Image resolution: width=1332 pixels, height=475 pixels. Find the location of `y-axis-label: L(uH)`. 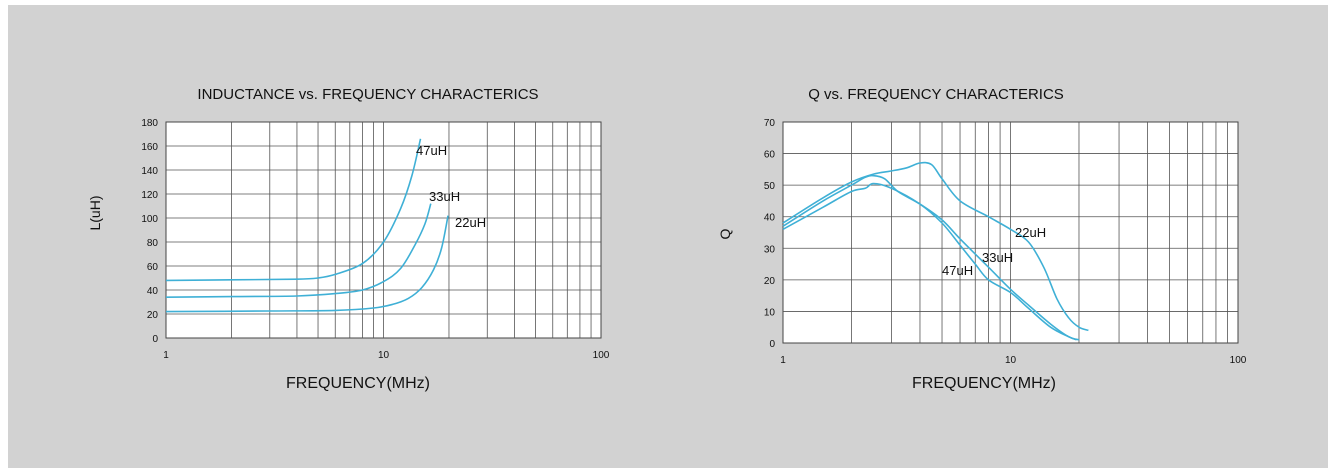

y-axis-label: L(uH) is located at coordinates (95, 212).